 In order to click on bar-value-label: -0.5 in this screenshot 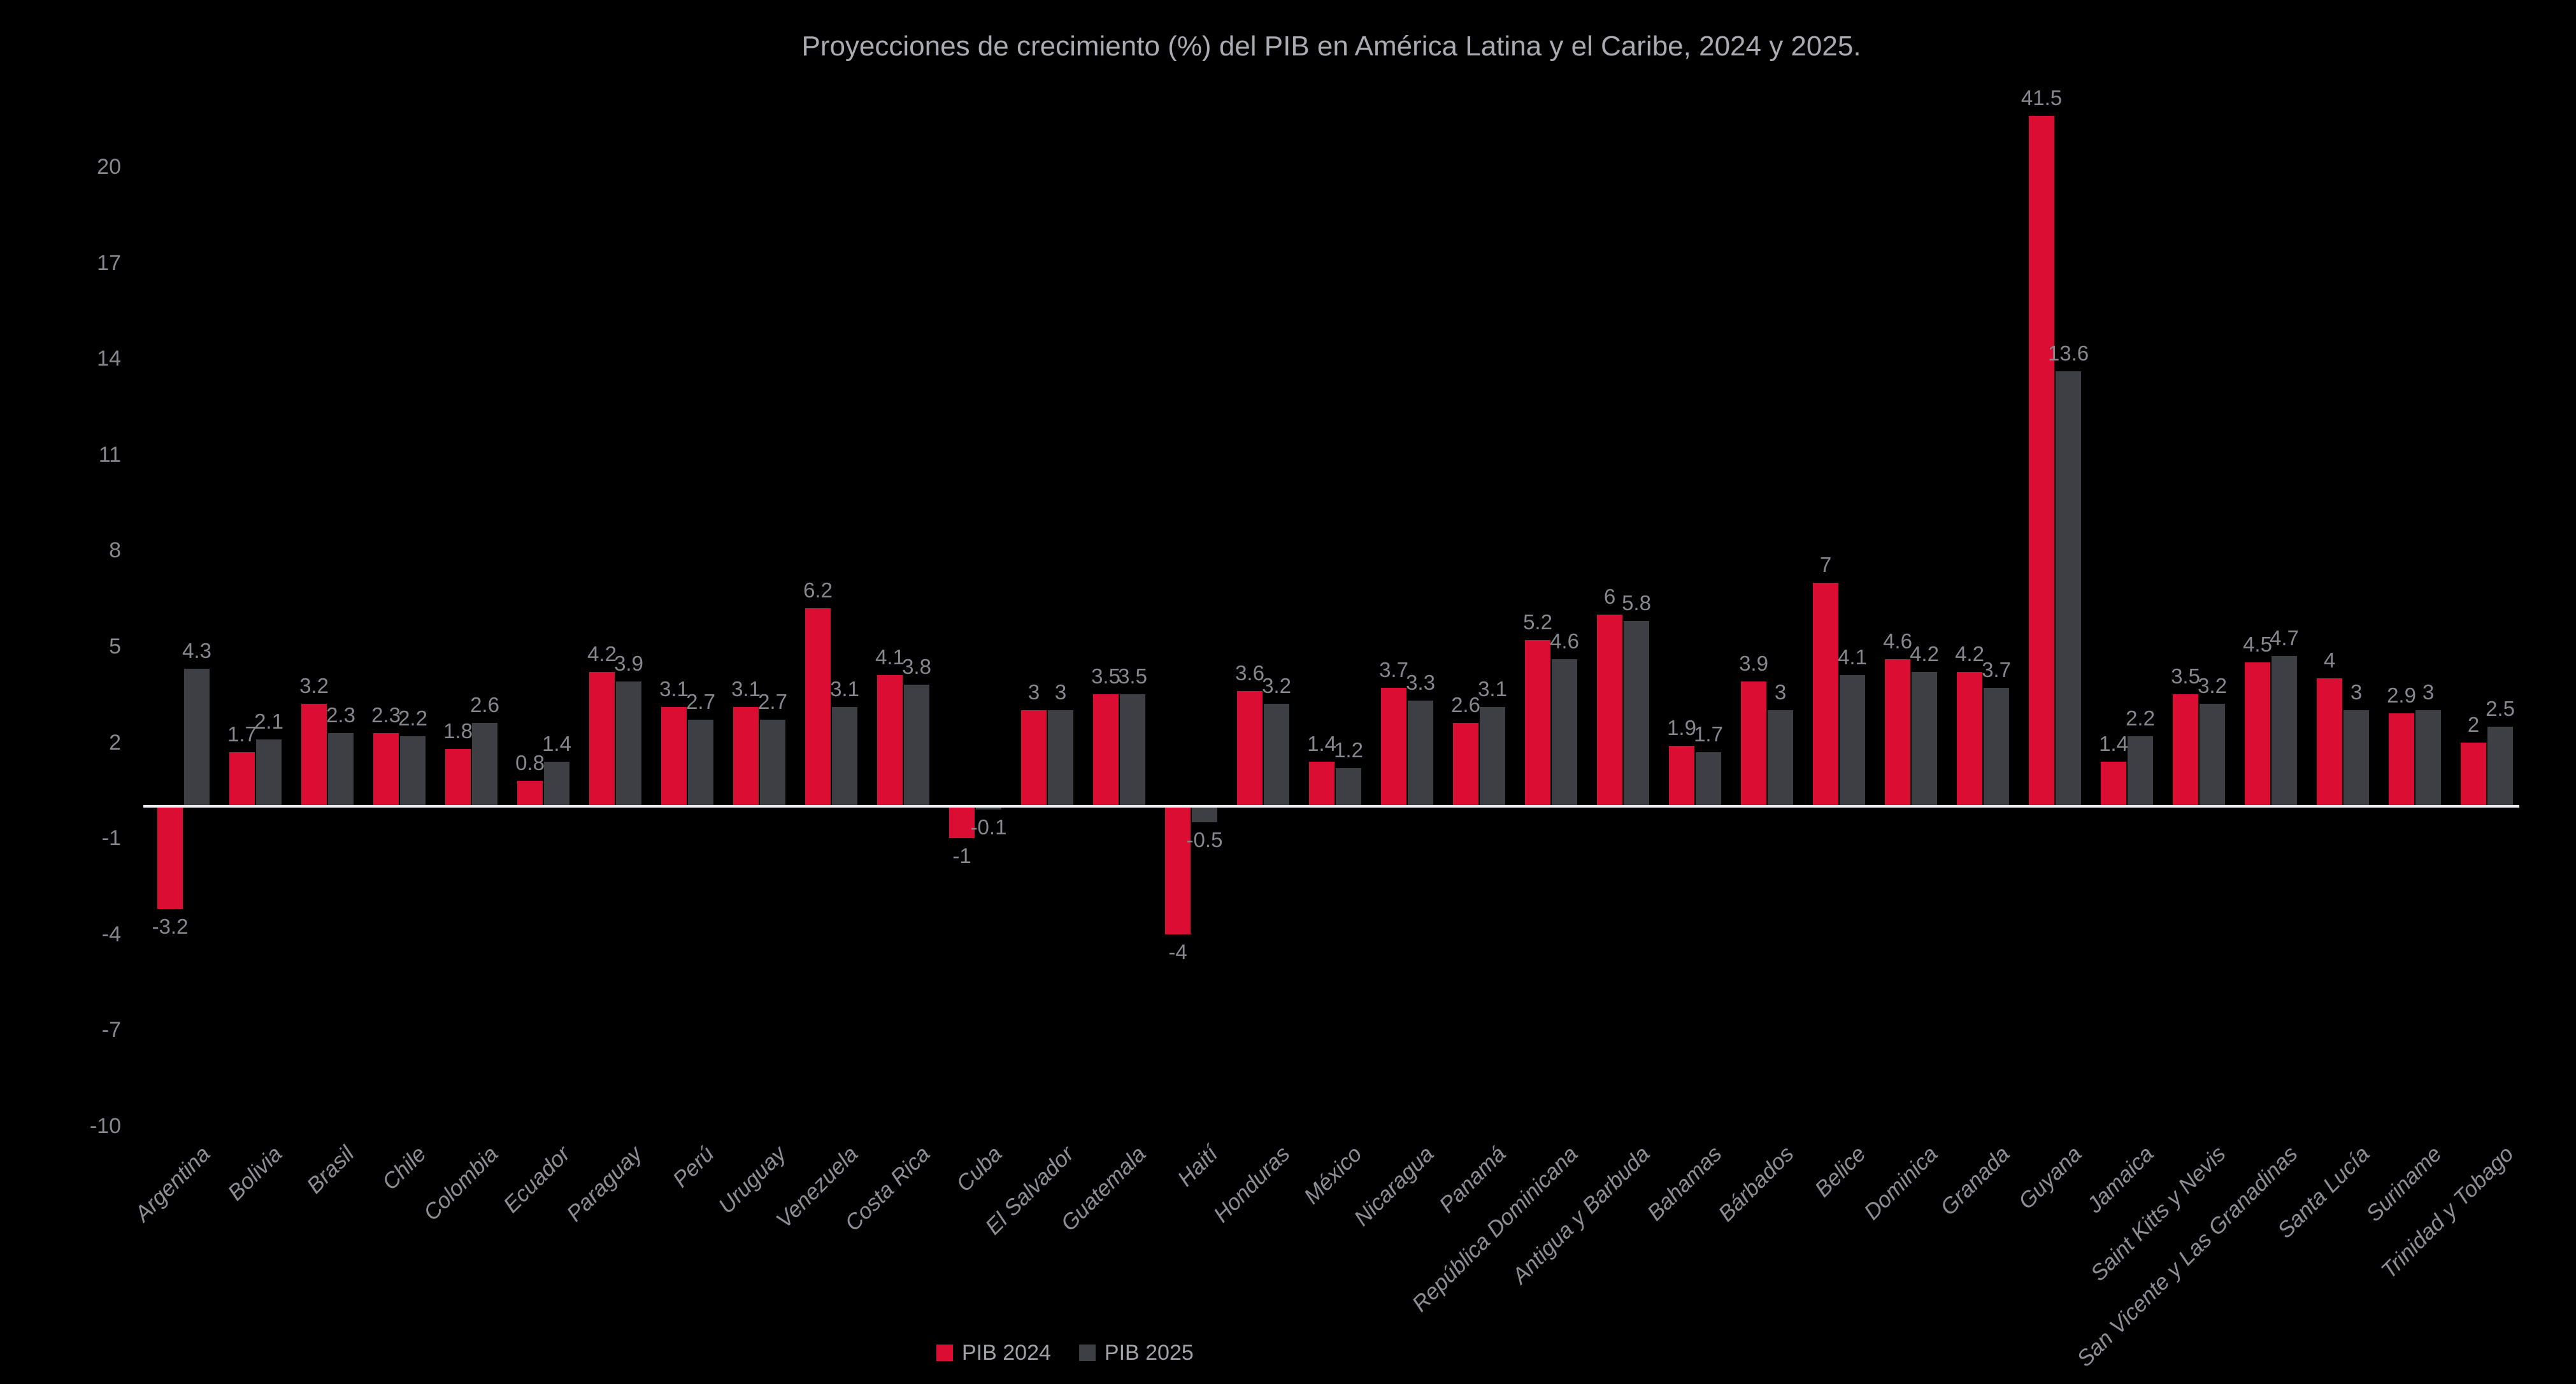, I will do `click(1205, 840)`.